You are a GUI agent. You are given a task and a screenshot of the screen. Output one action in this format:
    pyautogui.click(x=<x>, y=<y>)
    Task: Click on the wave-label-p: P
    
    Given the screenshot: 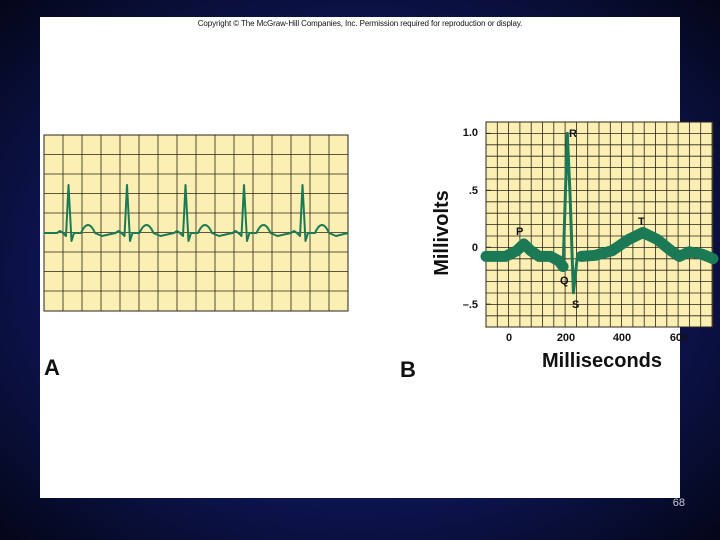 What is the action you would take?
    pyautogui.click(x=519, y=232)
    